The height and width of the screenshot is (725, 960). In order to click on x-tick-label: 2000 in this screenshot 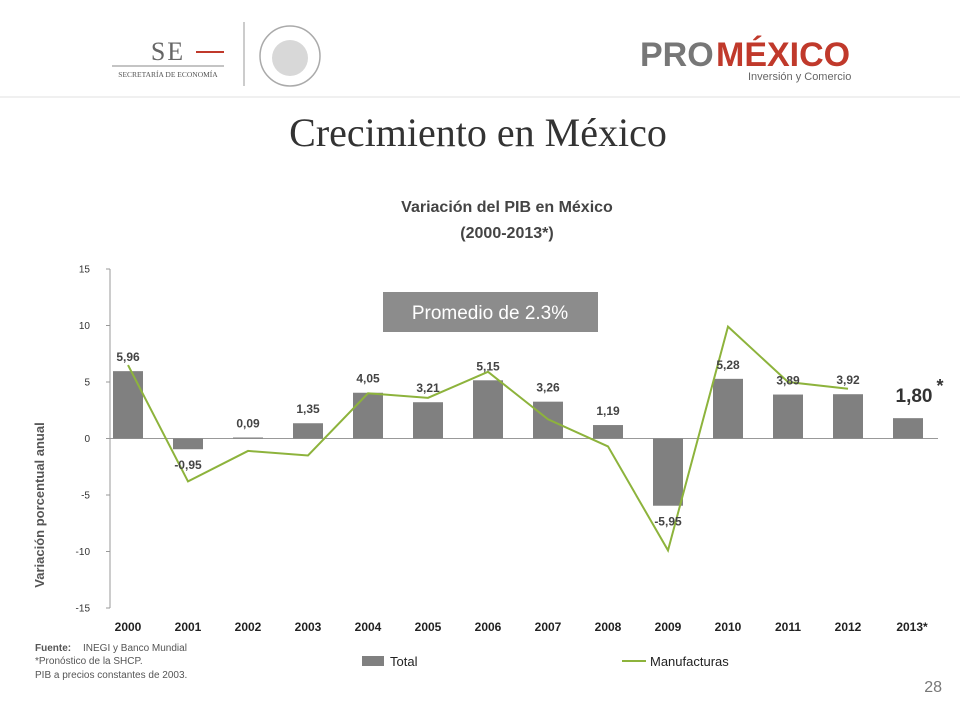, I will do `click(128, 627)`.